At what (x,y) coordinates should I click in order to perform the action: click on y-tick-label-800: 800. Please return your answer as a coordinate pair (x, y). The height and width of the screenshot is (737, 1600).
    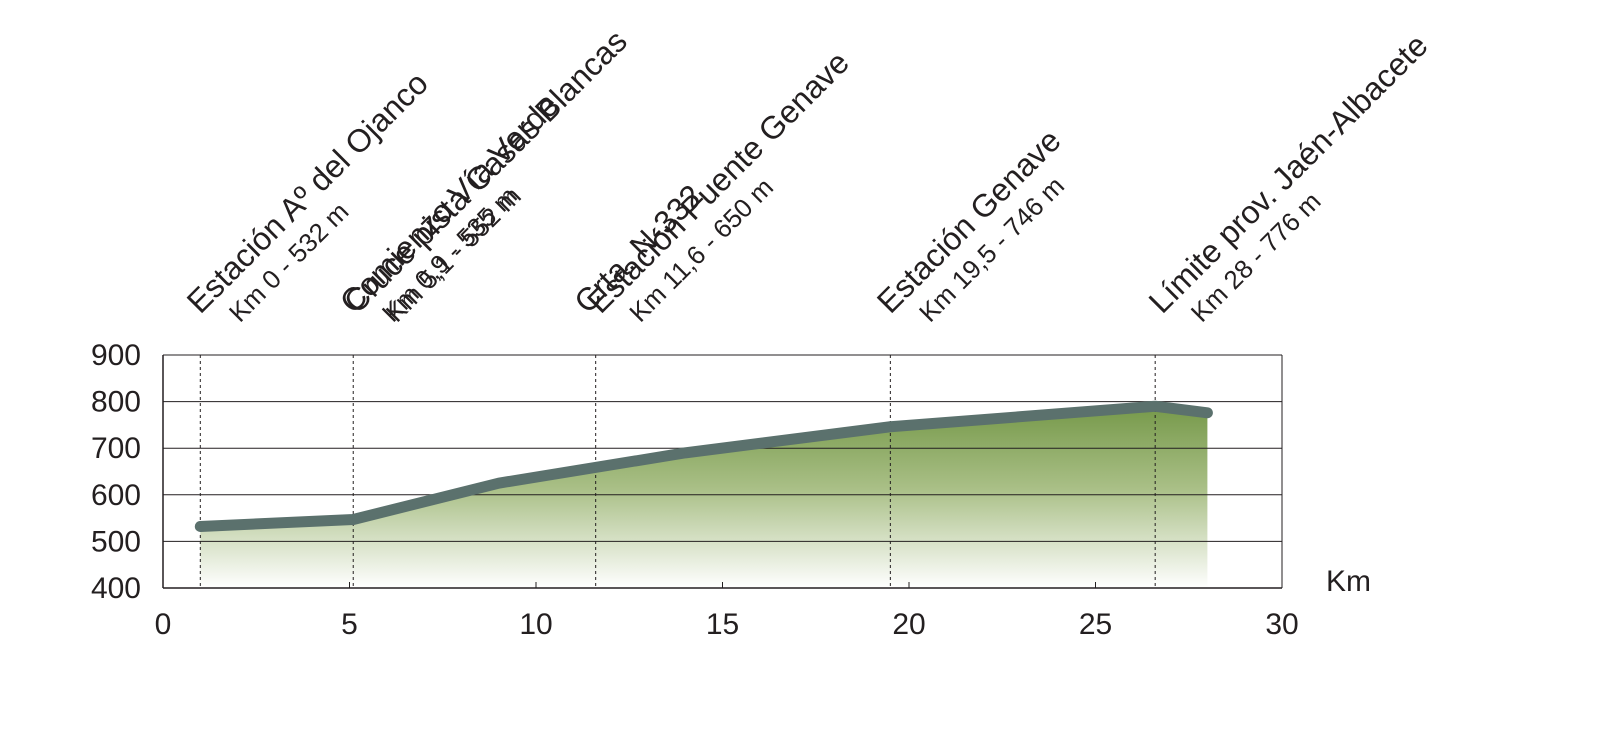
    Looking at the image, I should click on (116, 402).